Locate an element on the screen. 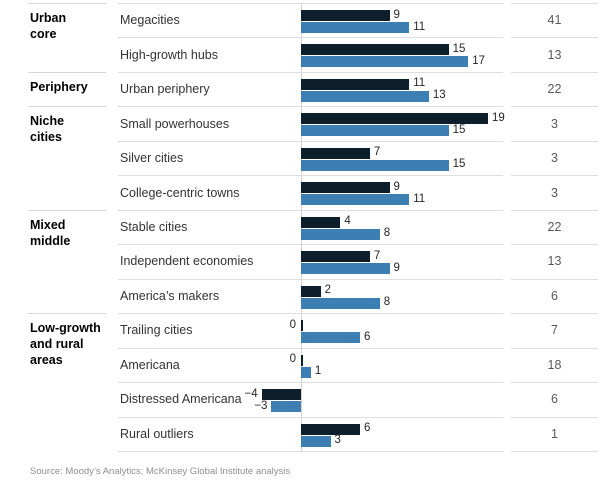 The width and height of the screenshot is (600, 491). category-label: Silver cities is located at coordinates (152, 158).